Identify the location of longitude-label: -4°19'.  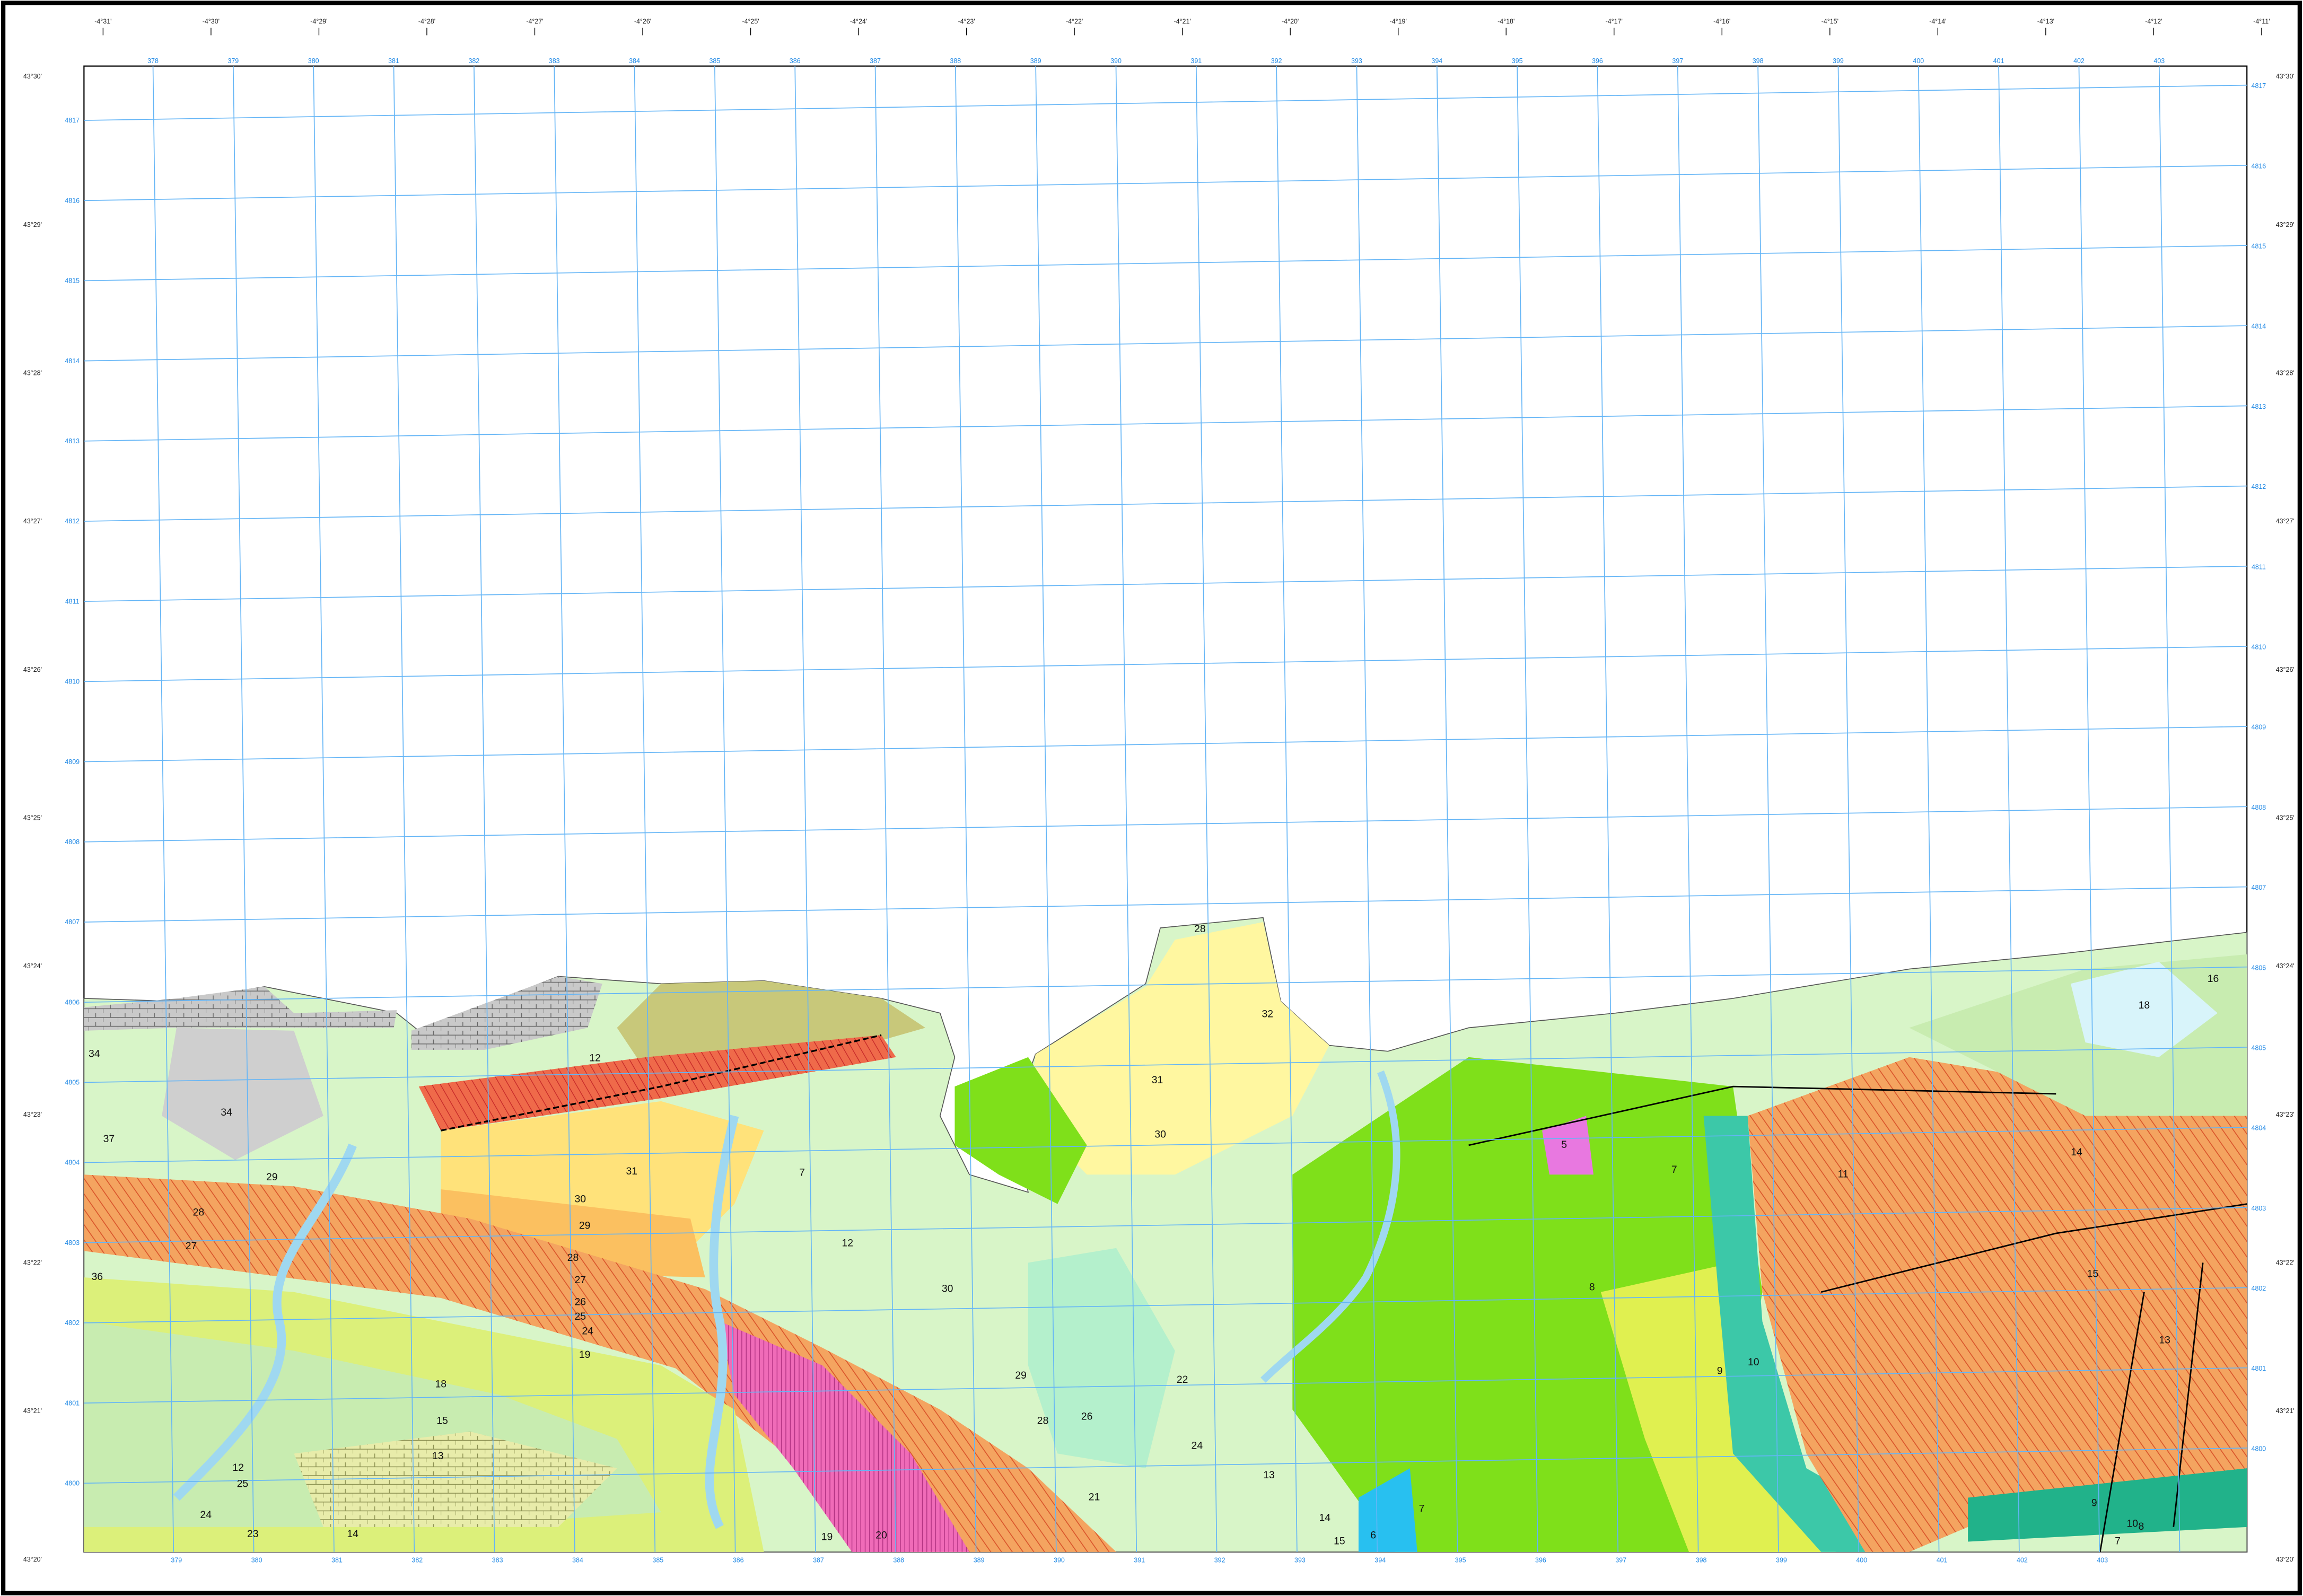
(1398, 21).